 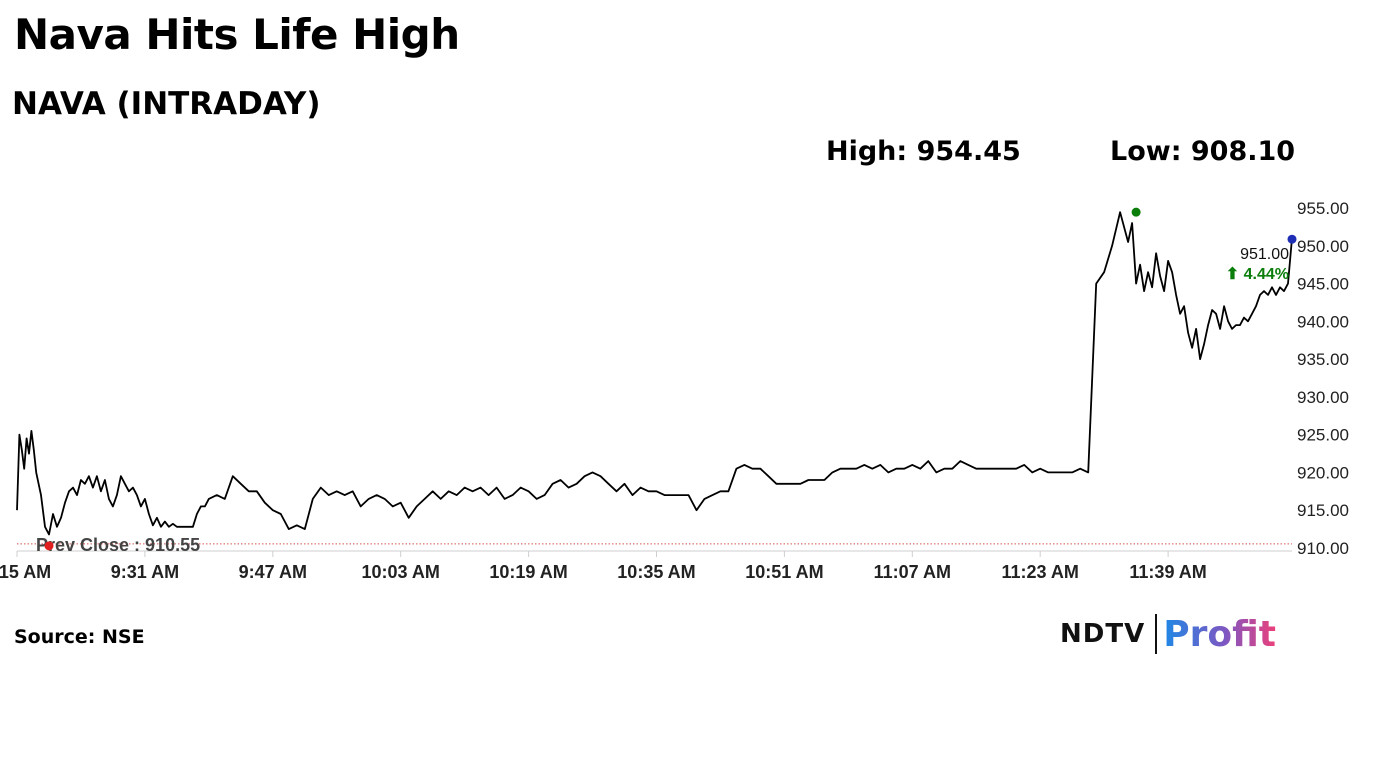 What do you see at coordinates (1219, 634) in the screenshot?
I see `logo-profit-text: Profit` at bounding box center [1219, 634].